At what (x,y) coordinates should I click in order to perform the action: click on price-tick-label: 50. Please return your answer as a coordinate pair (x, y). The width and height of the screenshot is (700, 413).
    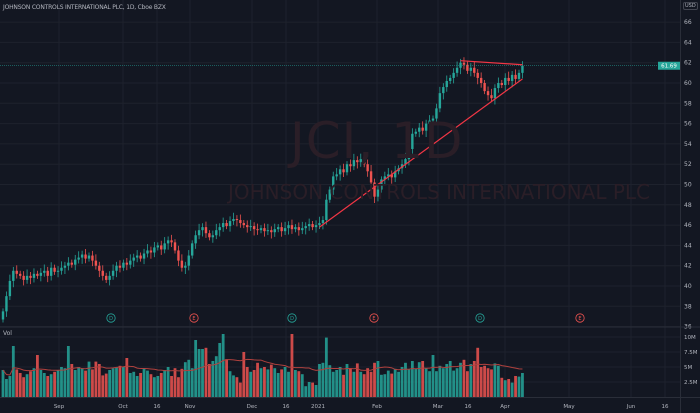
    Looking at the image, I should click on (688, 185).